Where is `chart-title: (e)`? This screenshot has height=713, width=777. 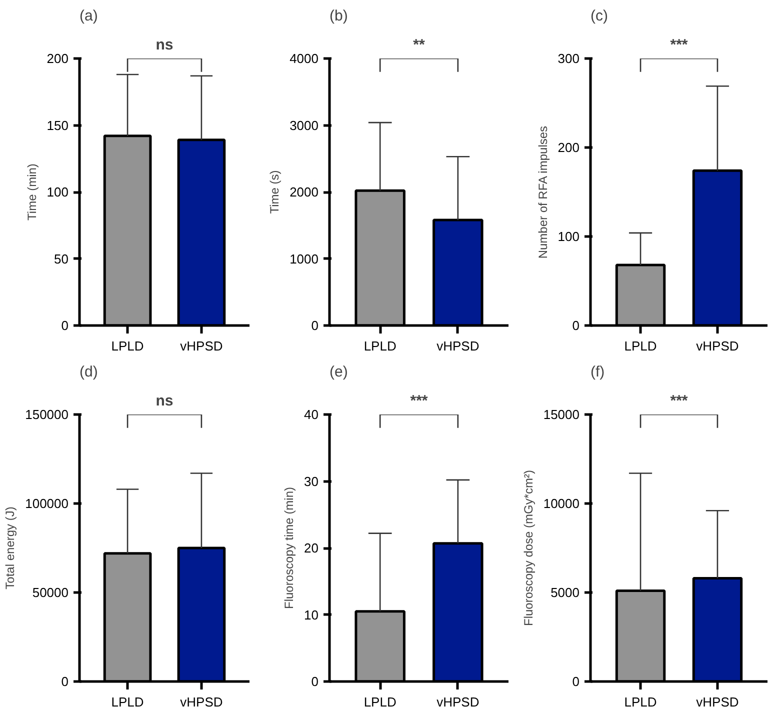
chart-title: (e) is located at coordinates (339, 372).